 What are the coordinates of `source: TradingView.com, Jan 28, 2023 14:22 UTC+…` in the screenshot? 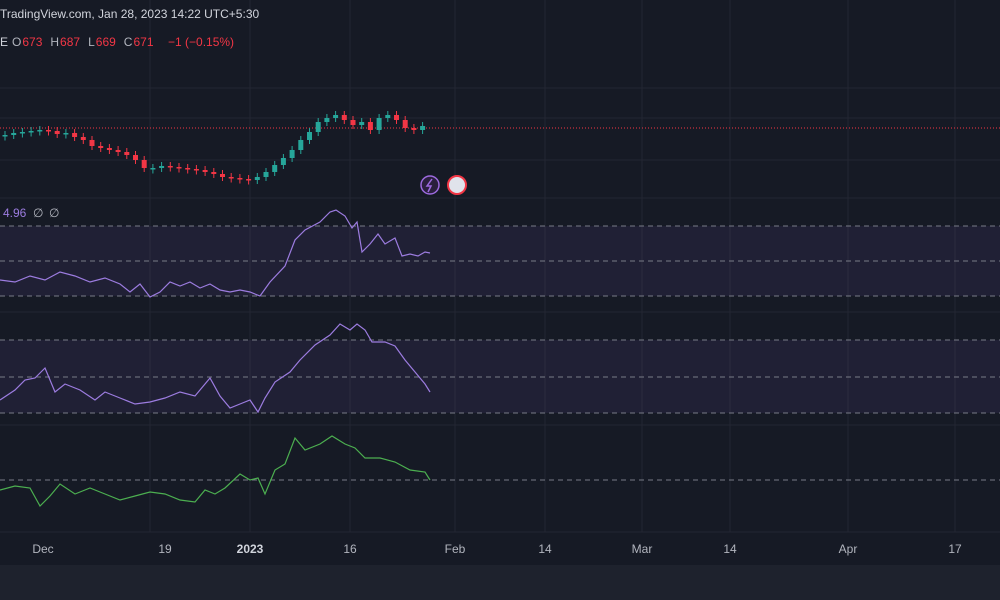 It's located at (129, 14).